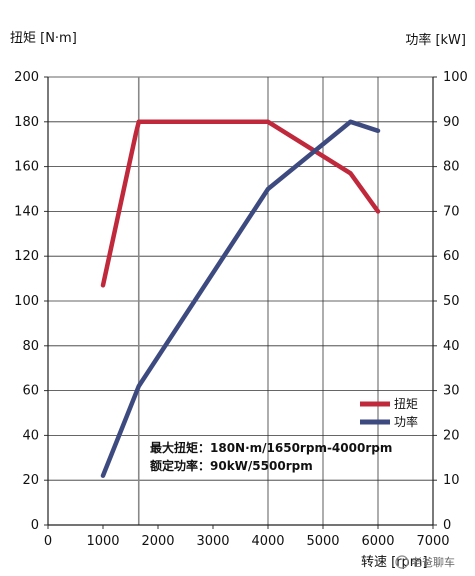 This screenshot has height=576, width=475. Describe the element at coordinates (26, 211) in the screenshot. I see `y-left-tick-label: 140` at that location.